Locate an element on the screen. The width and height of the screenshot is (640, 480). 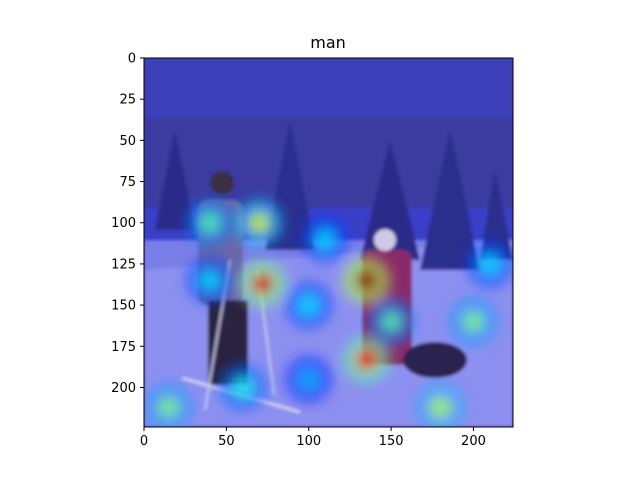
y-tick-label: 50 is located at coordinates (127, 141).